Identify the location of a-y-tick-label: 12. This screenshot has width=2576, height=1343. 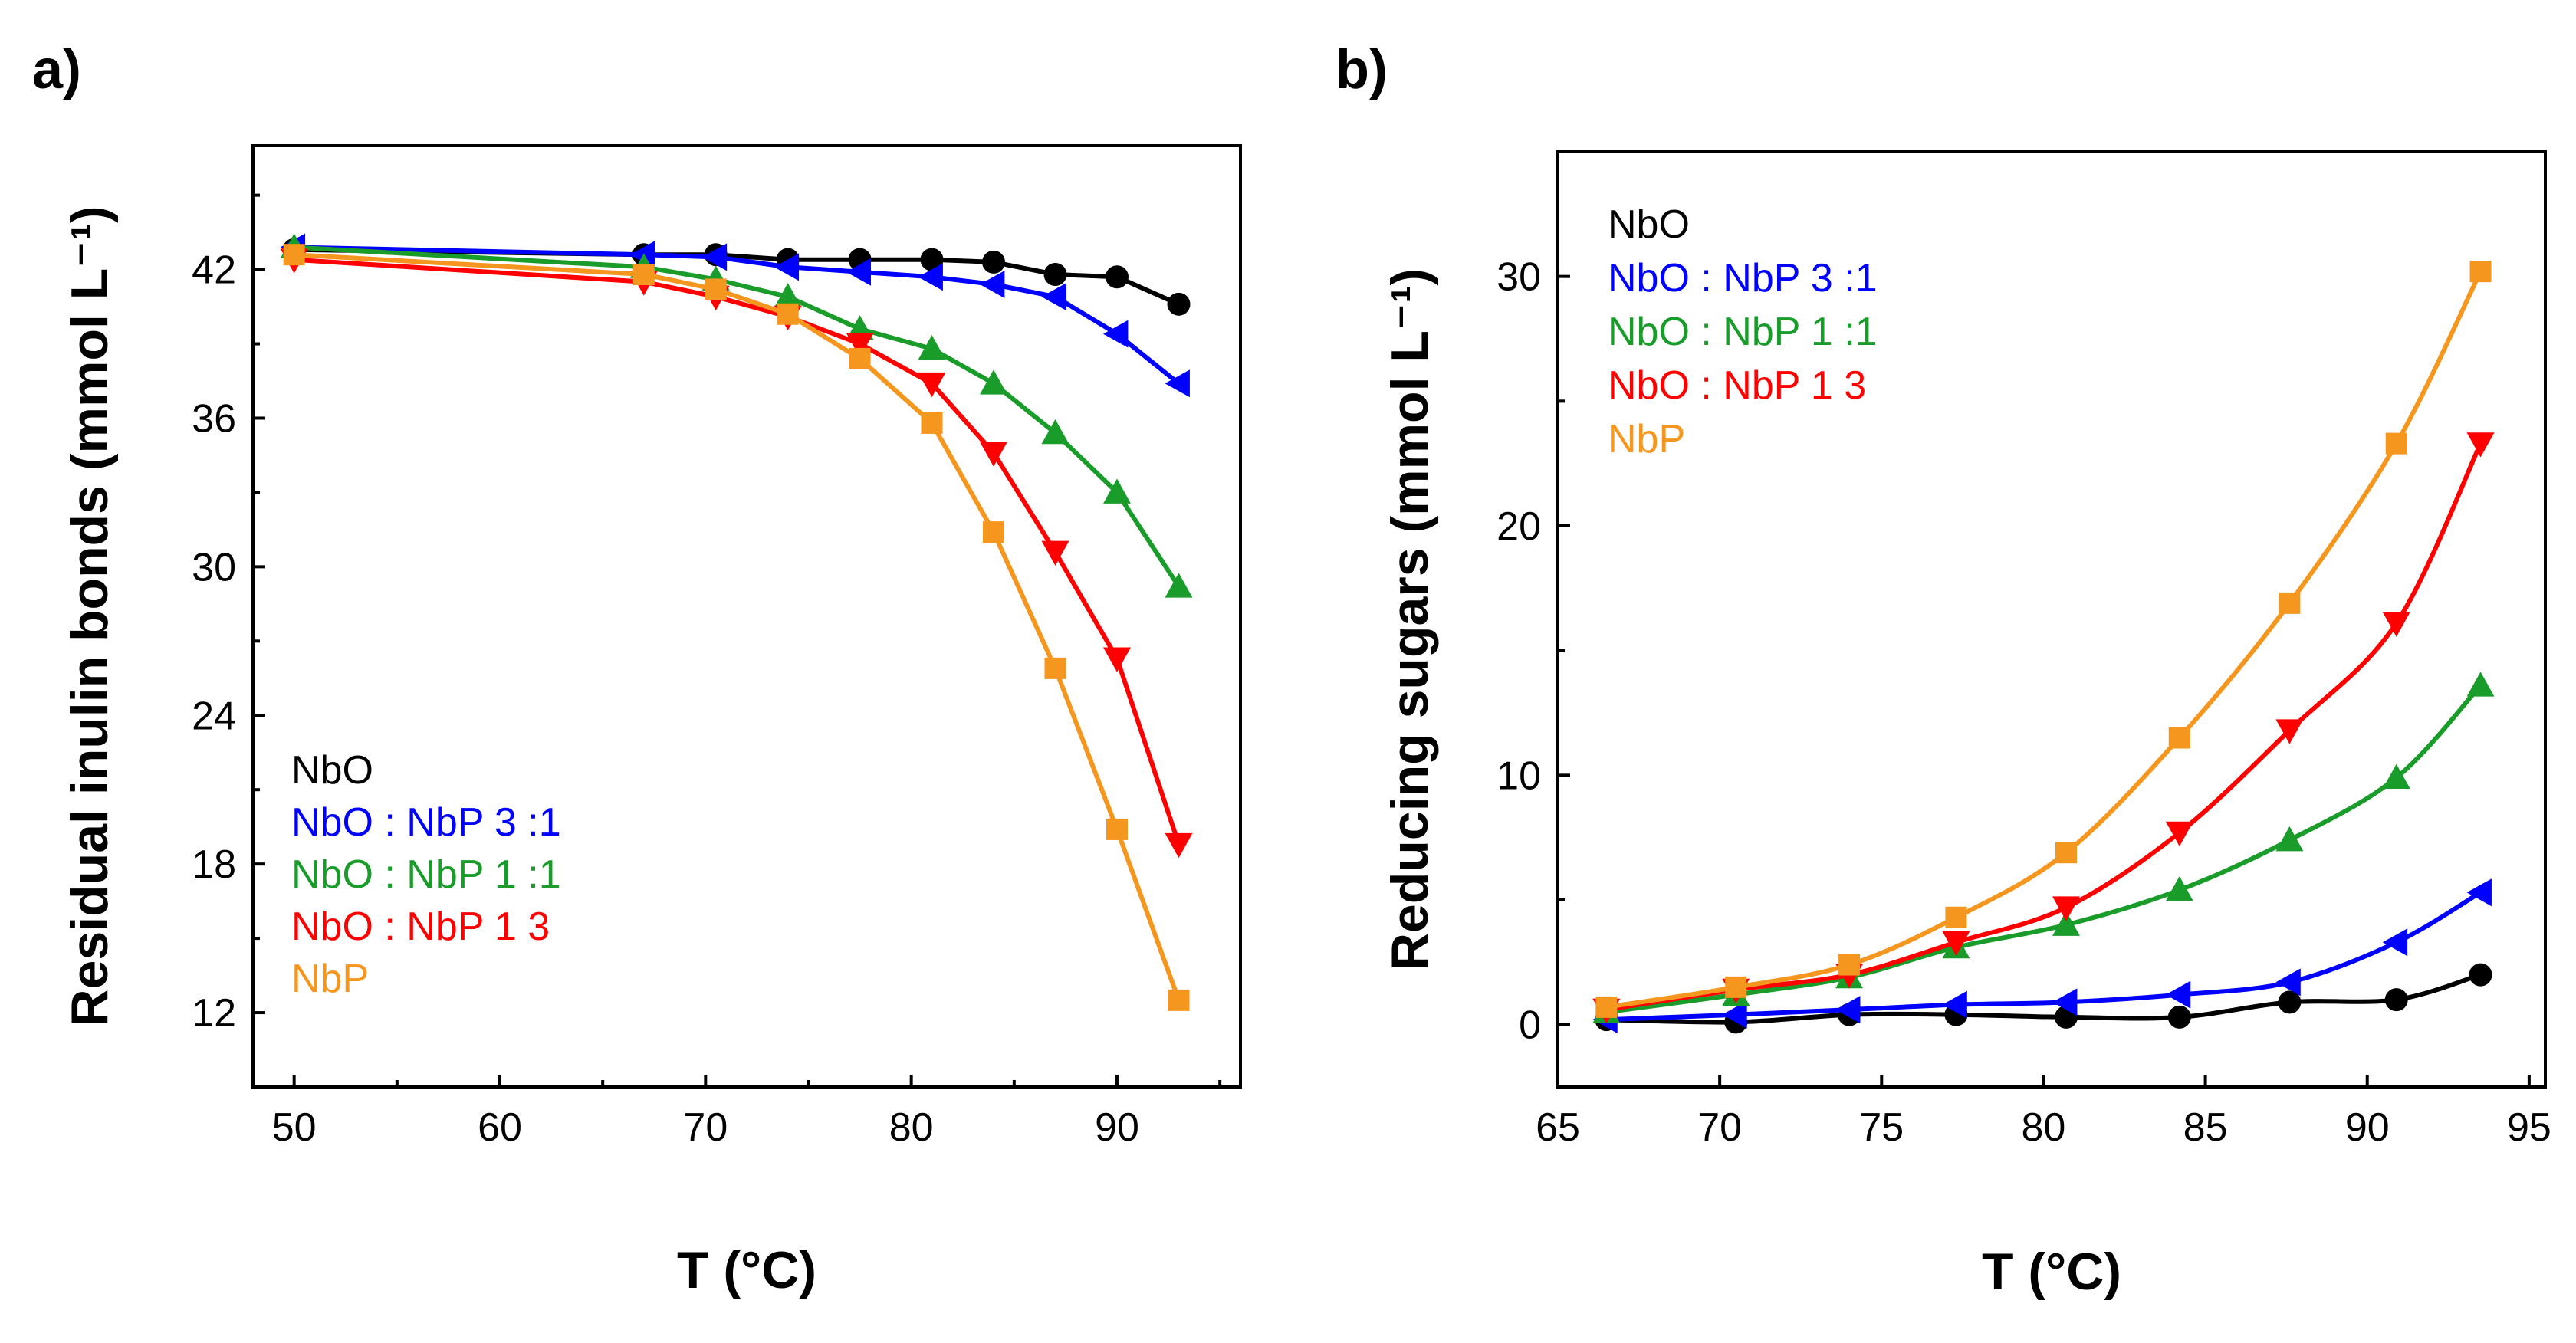
(214, 1014).